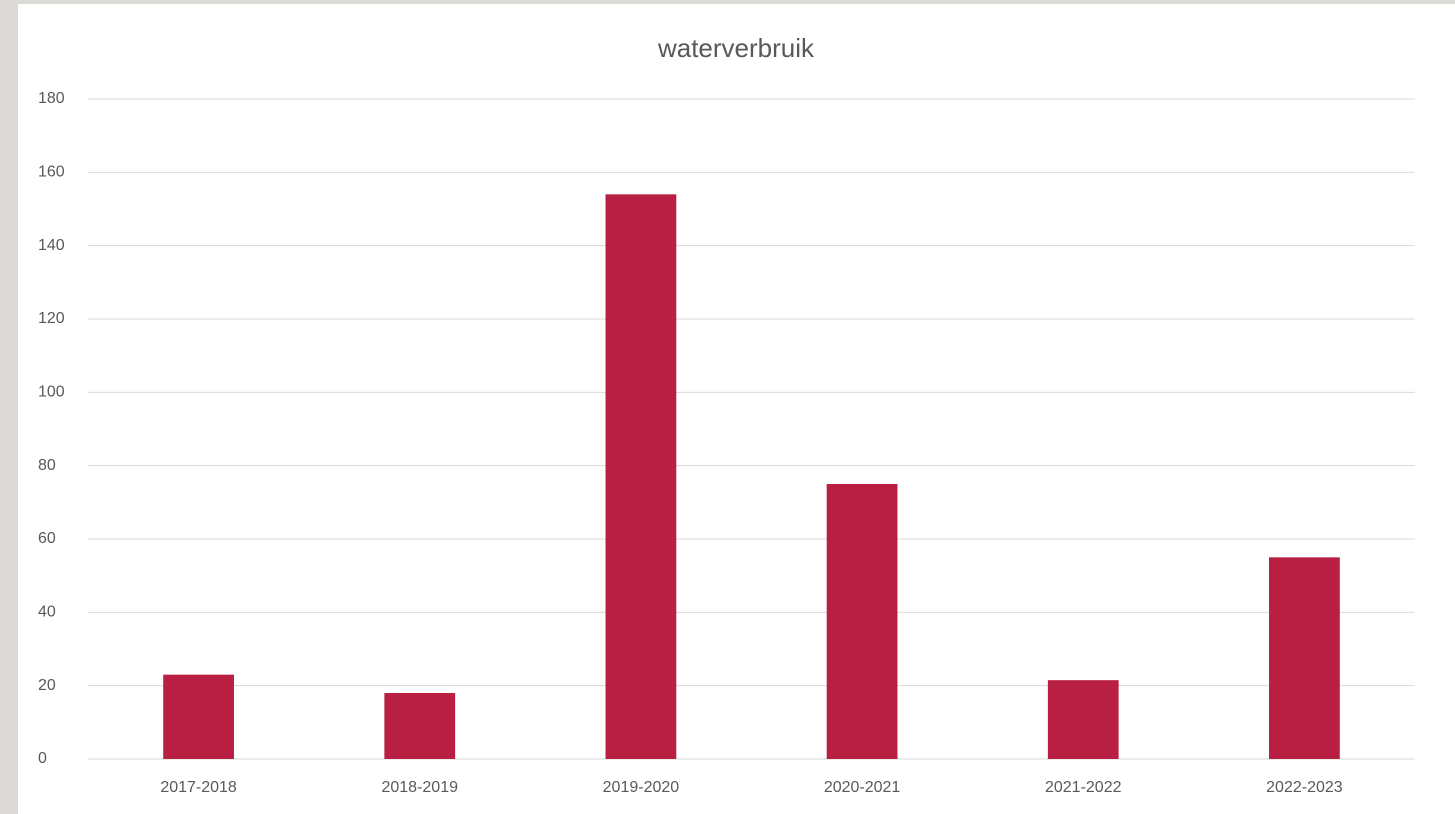  I want to click on y-tick-label: 100, so click(51, 392).